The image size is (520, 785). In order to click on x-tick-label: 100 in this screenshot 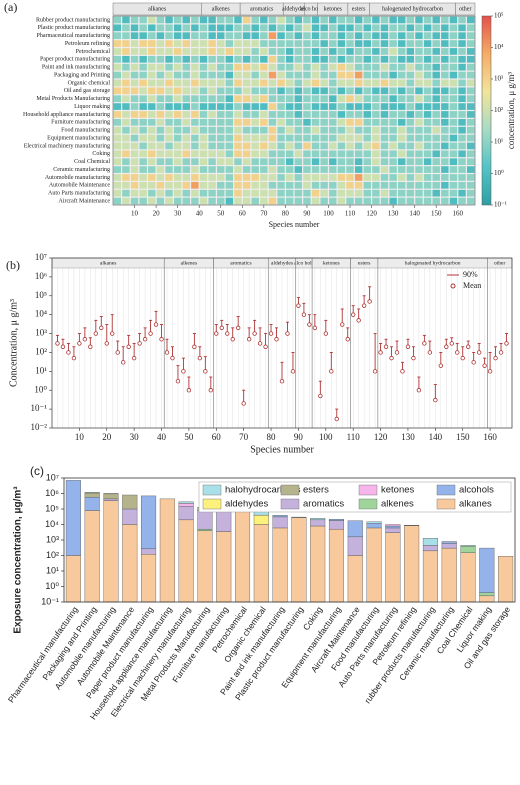, I will do `click(328, 214)`.